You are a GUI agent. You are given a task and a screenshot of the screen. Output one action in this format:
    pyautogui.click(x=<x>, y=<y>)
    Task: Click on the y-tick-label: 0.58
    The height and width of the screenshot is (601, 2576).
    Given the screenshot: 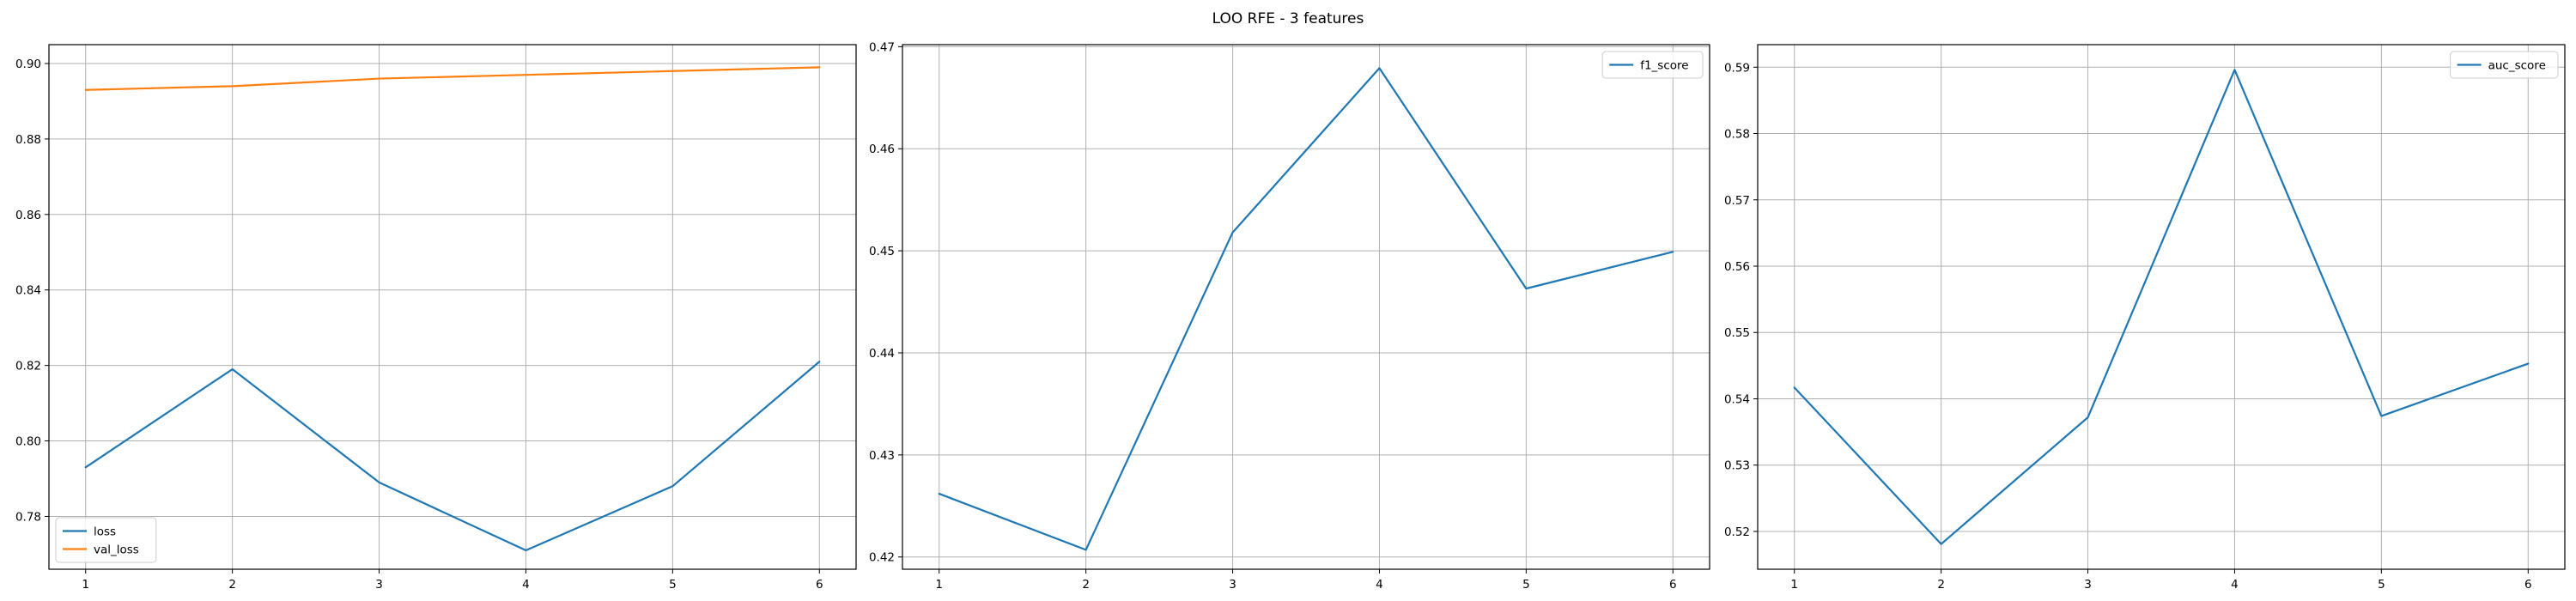 What is the action you would take?
    pyautogui.click(x=1737, y=135)
    